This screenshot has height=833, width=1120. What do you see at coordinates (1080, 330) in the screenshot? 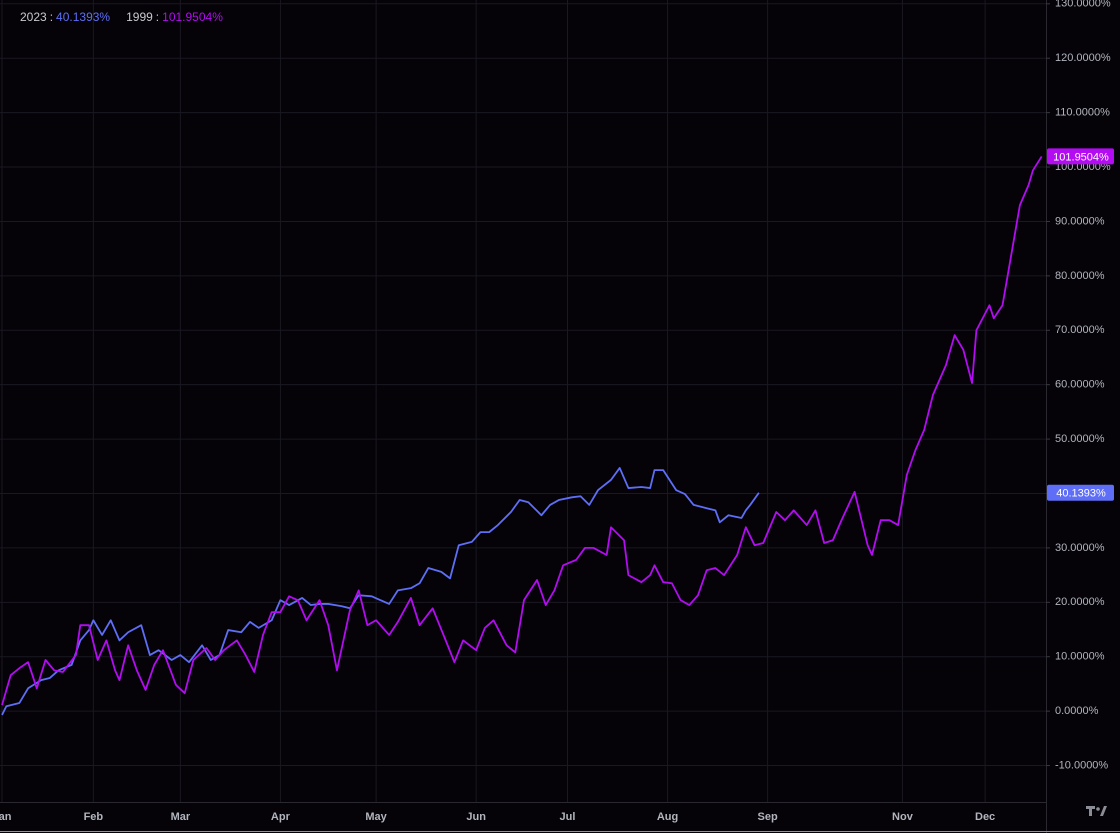
I see `y-tick-label: 70.0000%` at bounding box center [1080, 330].